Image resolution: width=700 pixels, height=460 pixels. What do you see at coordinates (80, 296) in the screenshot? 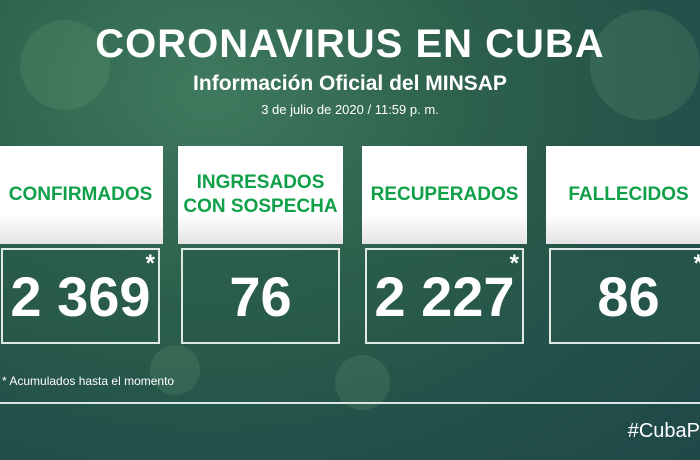
I see `card-value: 2 369` at bounding box center [80, 296].